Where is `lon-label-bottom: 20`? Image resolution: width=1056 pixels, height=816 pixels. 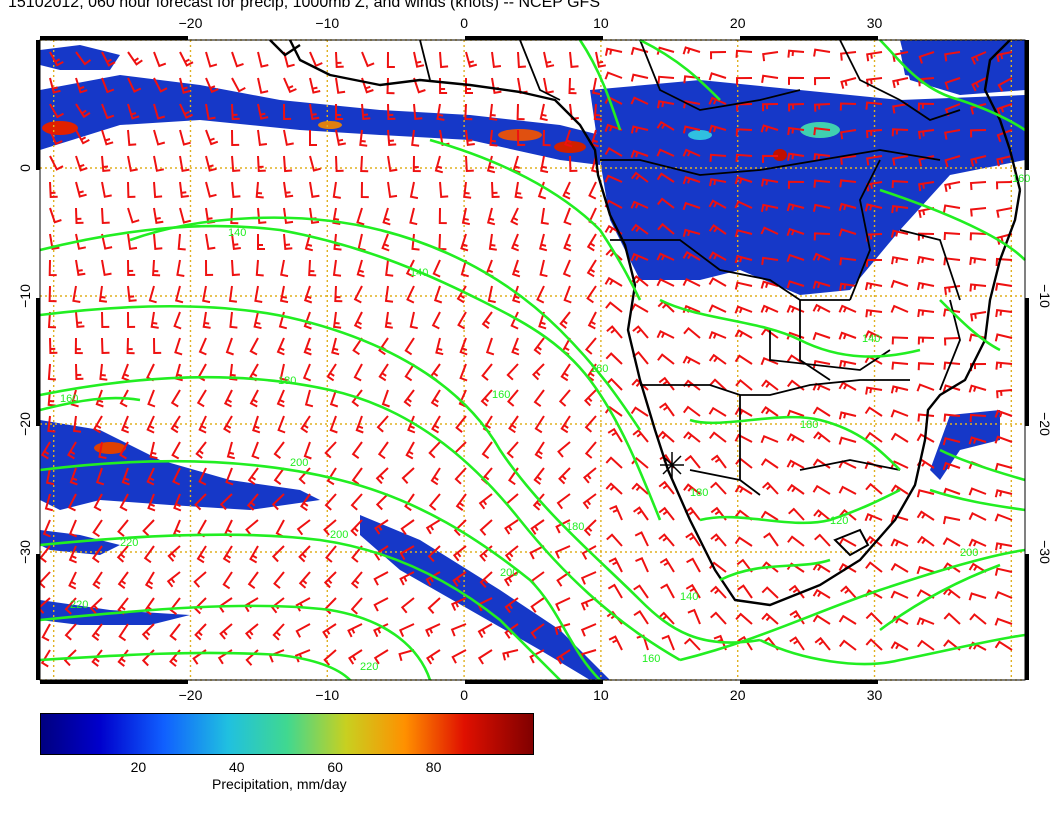
lon-label-bottom: 20 is located at coordinates (738, 695).